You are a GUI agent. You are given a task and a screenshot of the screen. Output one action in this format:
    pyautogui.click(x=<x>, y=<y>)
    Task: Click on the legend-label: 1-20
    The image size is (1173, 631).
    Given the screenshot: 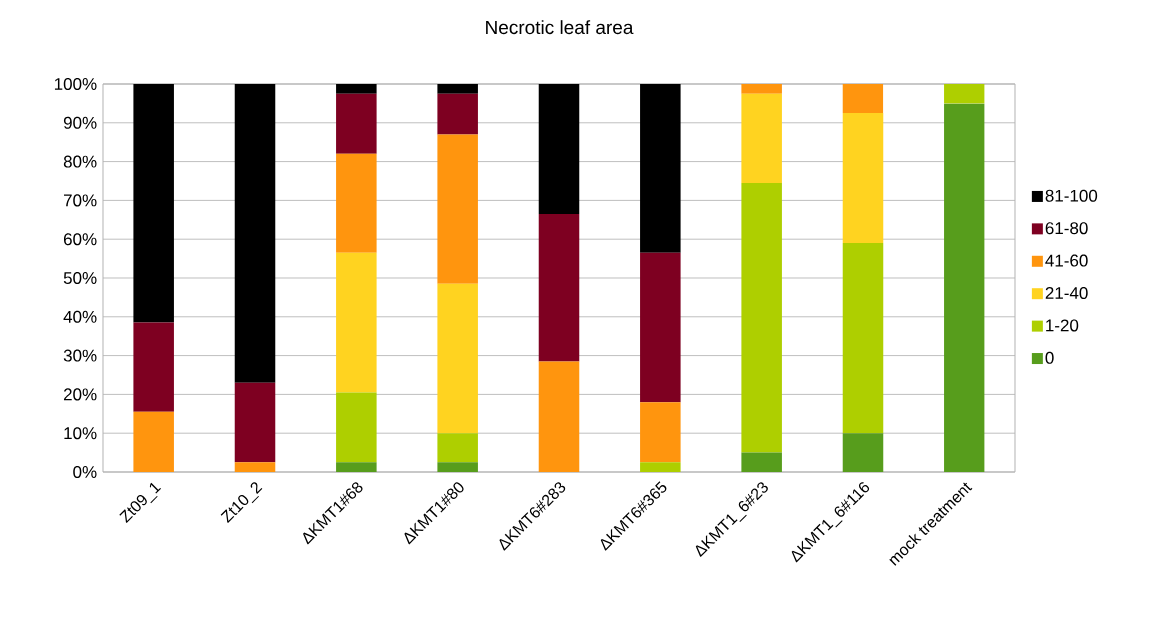 What is the action you would take?
    pyautogui.click(x=1062, y=325)
    